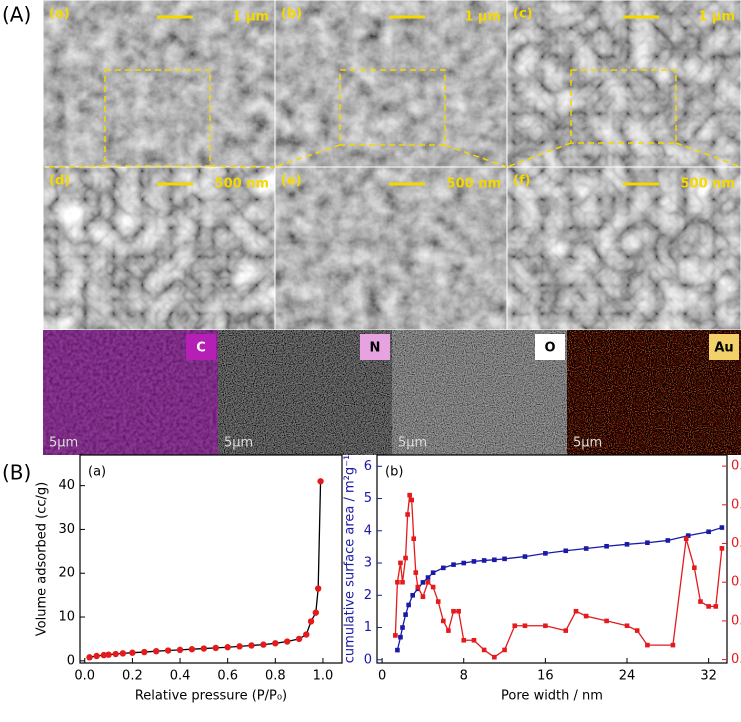  Describe the element at coordinates (522, 181) in the screenshot. I see `image-label: (f)` at that location.